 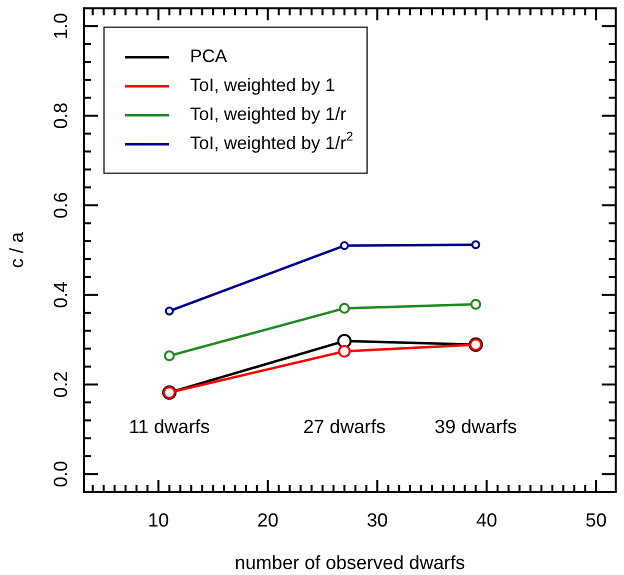 What do you see at coordinates (61, 205) in the screenshot?
I see `y-tick-label: 0.6` at bounding box center [61, 205].